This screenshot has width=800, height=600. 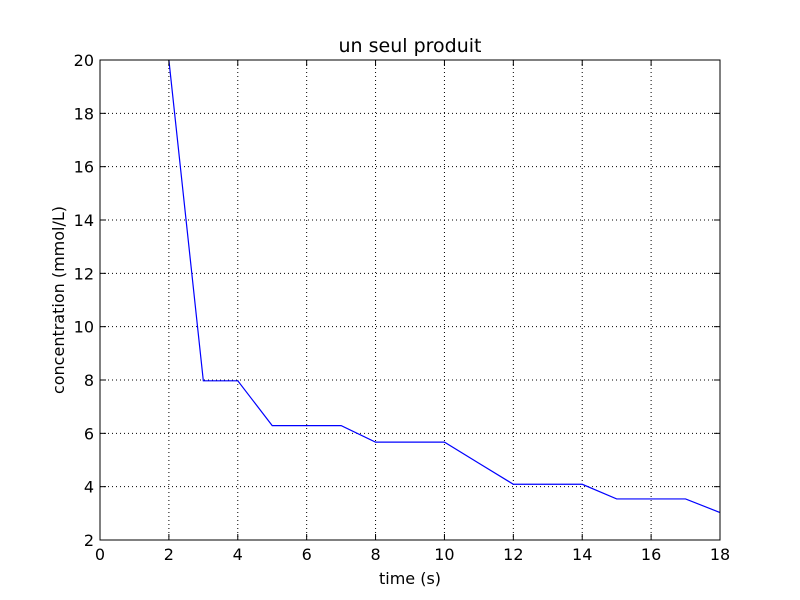 I want to click on x-tick-label: 8, so click(x=375, y=554).